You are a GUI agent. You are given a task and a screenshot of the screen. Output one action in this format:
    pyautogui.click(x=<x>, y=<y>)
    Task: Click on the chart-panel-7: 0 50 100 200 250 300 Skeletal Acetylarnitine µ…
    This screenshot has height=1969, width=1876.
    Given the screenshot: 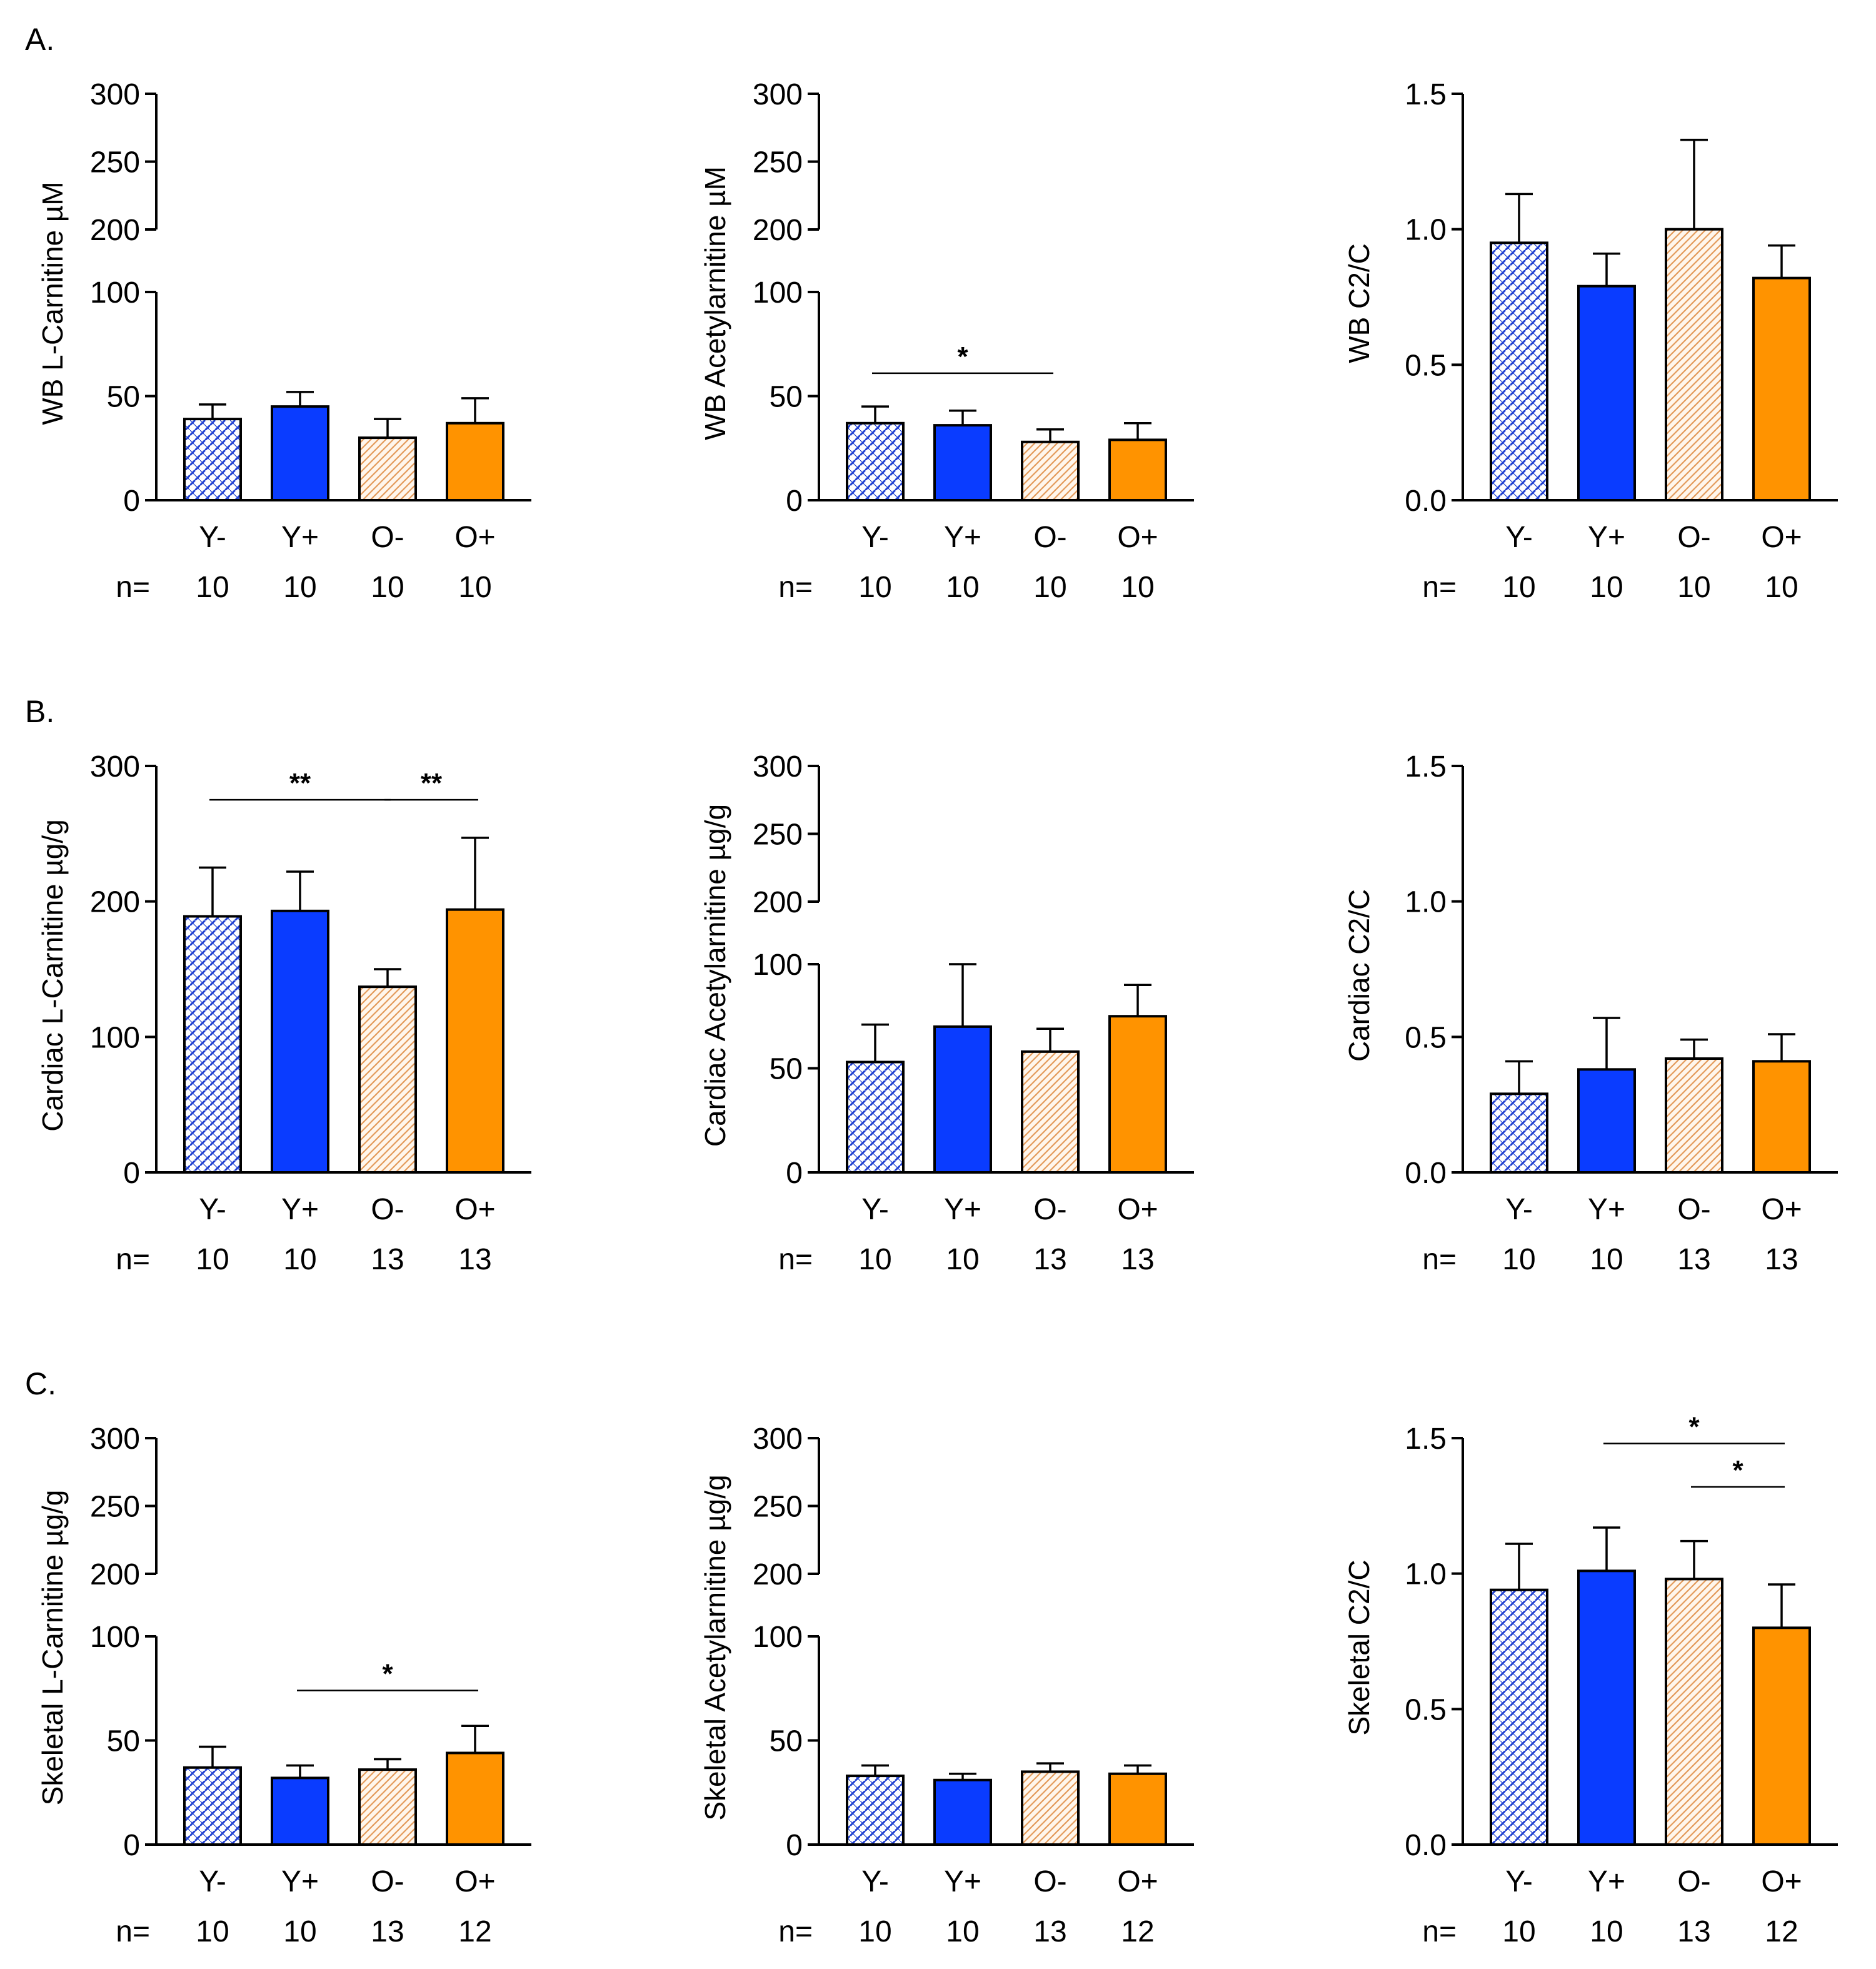 What is the action you would take?
    pyautogui.click(x=946, y=1685)
    